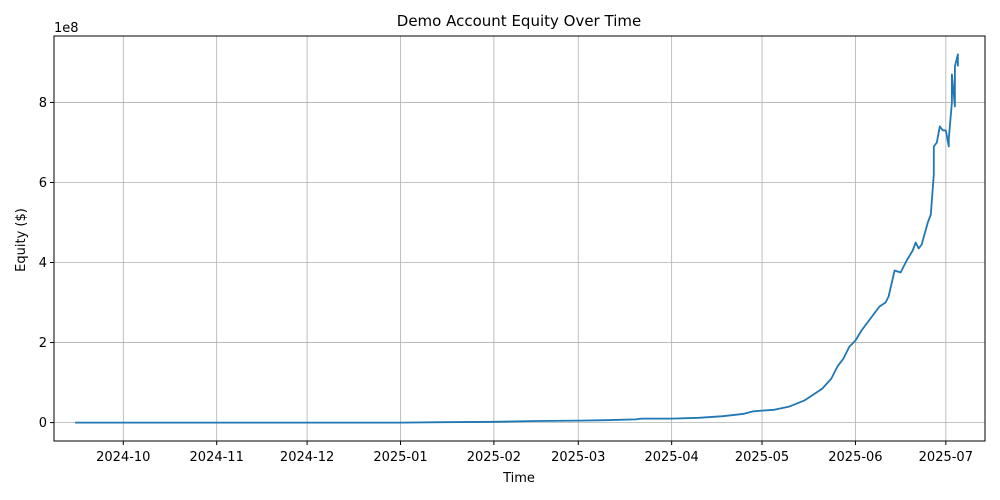 The height and width of the screenshot is (500, 1000). I want to click on y-tick-label: 8, so click(43, 103).